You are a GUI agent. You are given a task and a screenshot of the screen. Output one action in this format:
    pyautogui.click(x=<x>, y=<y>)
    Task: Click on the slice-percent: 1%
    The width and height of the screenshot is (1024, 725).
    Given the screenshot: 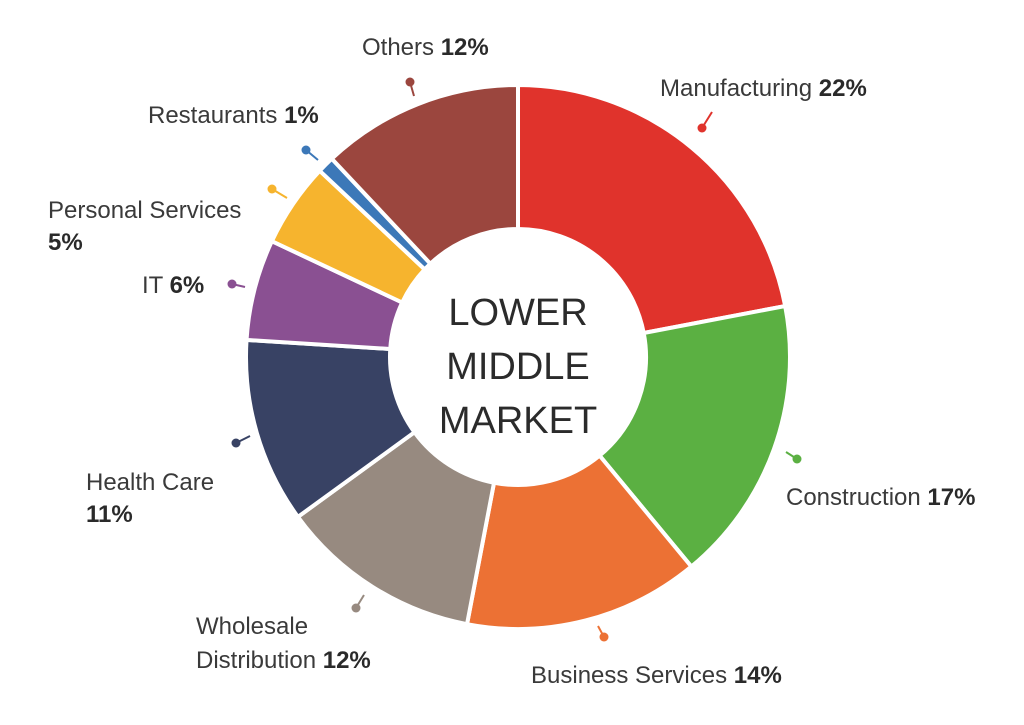 What is the action you would take?
    pyautogui.click(x=301, y=115)
    